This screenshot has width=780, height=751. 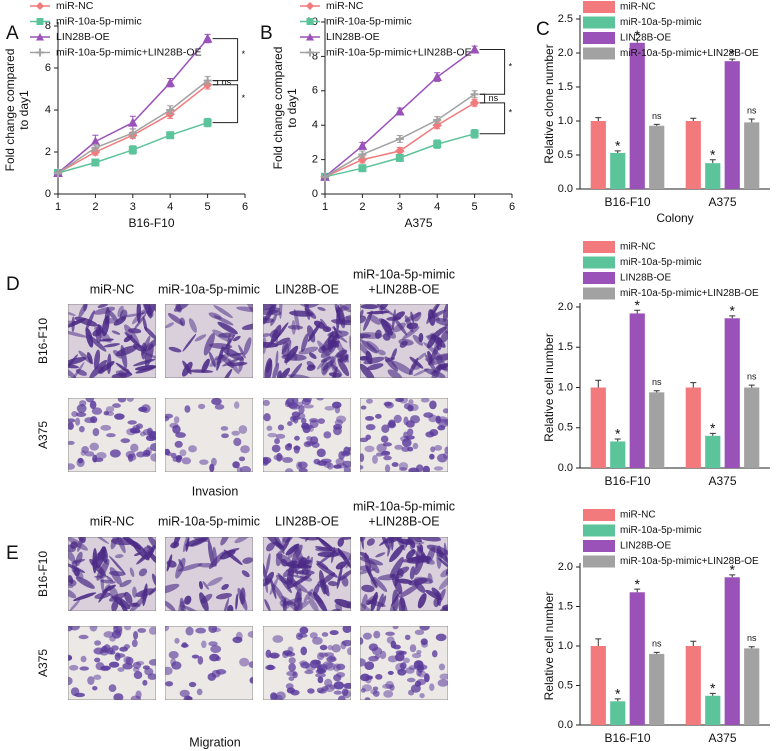 I want to click on y-tick-label: 0.0, so click(x=565, y=725).